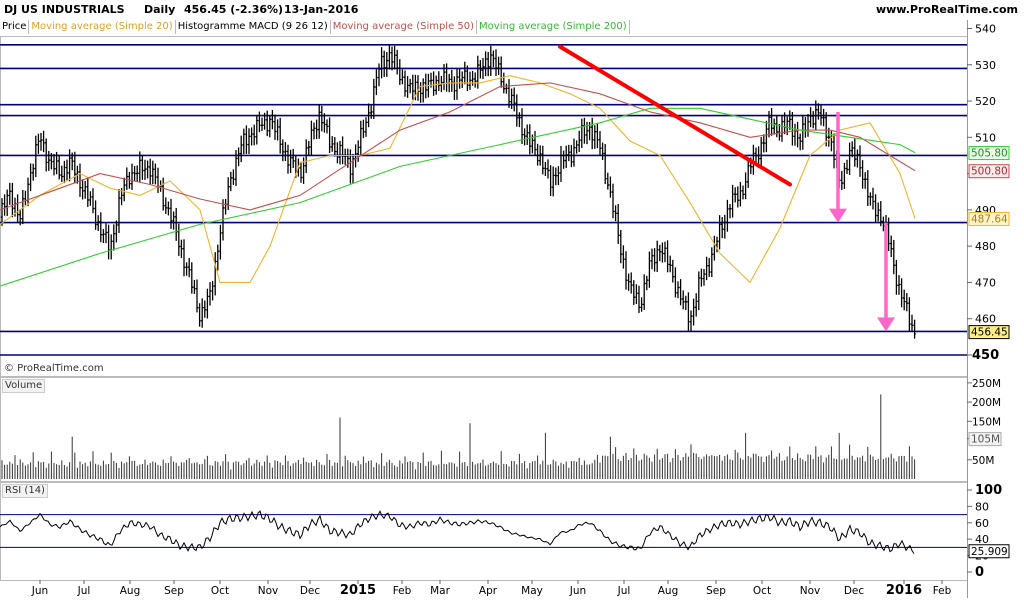 This screenshot has height=600, width=1024. What do you see at coordinates (985, 210) in the screenshot?
I see `price-tick-label: 490` at bounding box center [985, 210].